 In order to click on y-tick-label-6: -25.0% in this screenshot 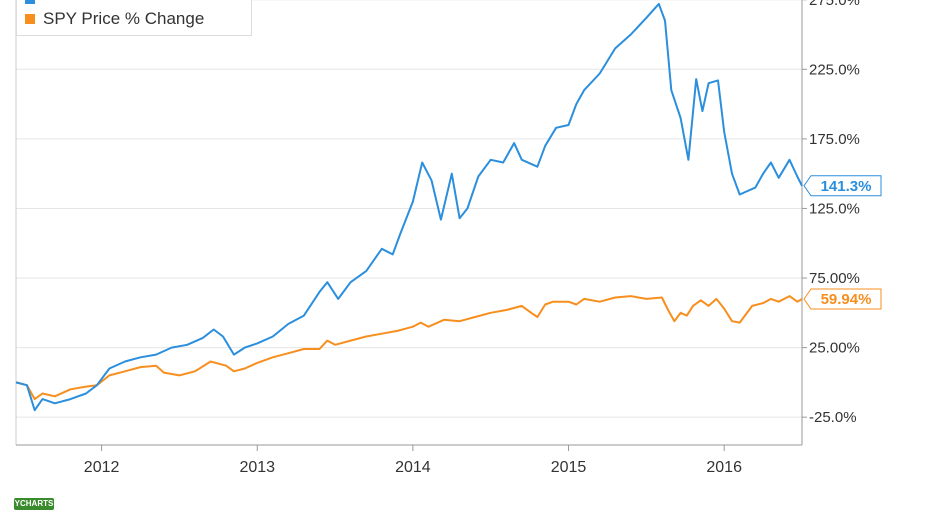, I will do `click(833, 417)`.